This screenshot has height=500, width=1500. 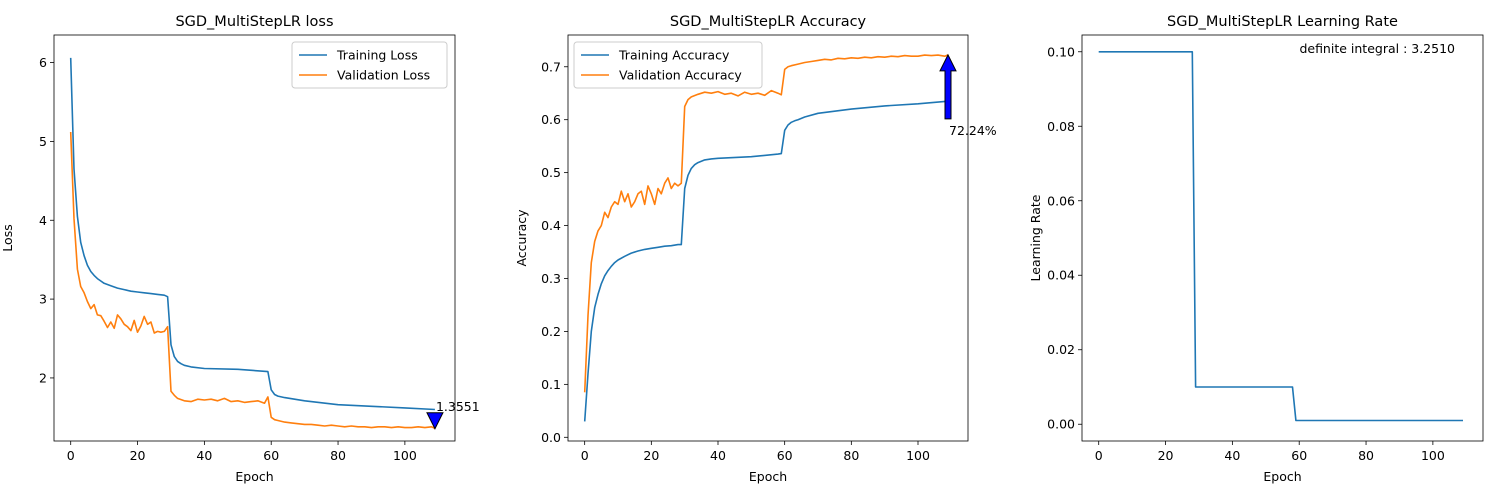 What do you see at coordinates (43, 377) in the screenshot?
I see `y-tick-label: 2` at bounding box center [43, 377].